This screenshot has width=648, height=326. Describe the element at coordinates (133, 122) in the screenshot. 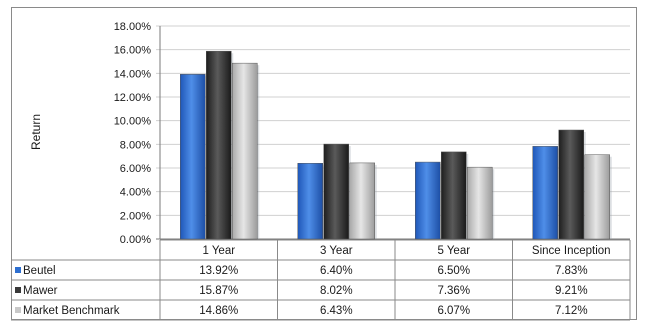

I see `y-tick-label: 10.00%` at that location.